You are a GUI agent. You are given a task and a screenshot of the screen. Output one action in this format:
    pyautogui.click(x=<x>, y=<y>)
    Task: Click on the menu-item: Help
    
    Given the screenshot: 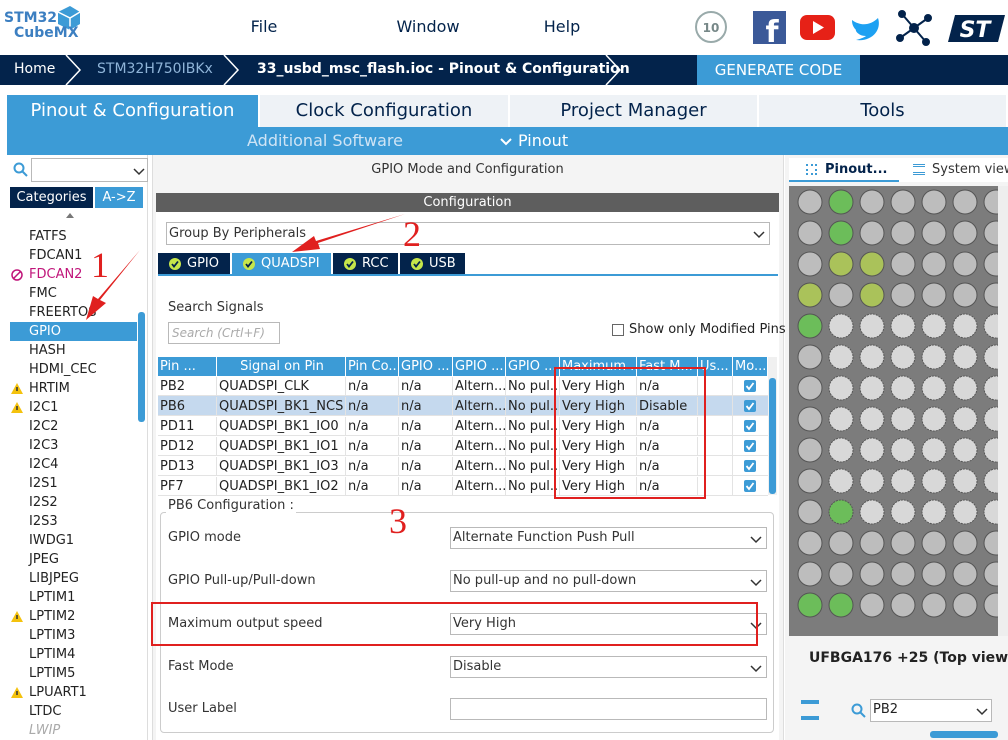 What is the action you would take?
    pyautogui.click(x=562, y=26)
    